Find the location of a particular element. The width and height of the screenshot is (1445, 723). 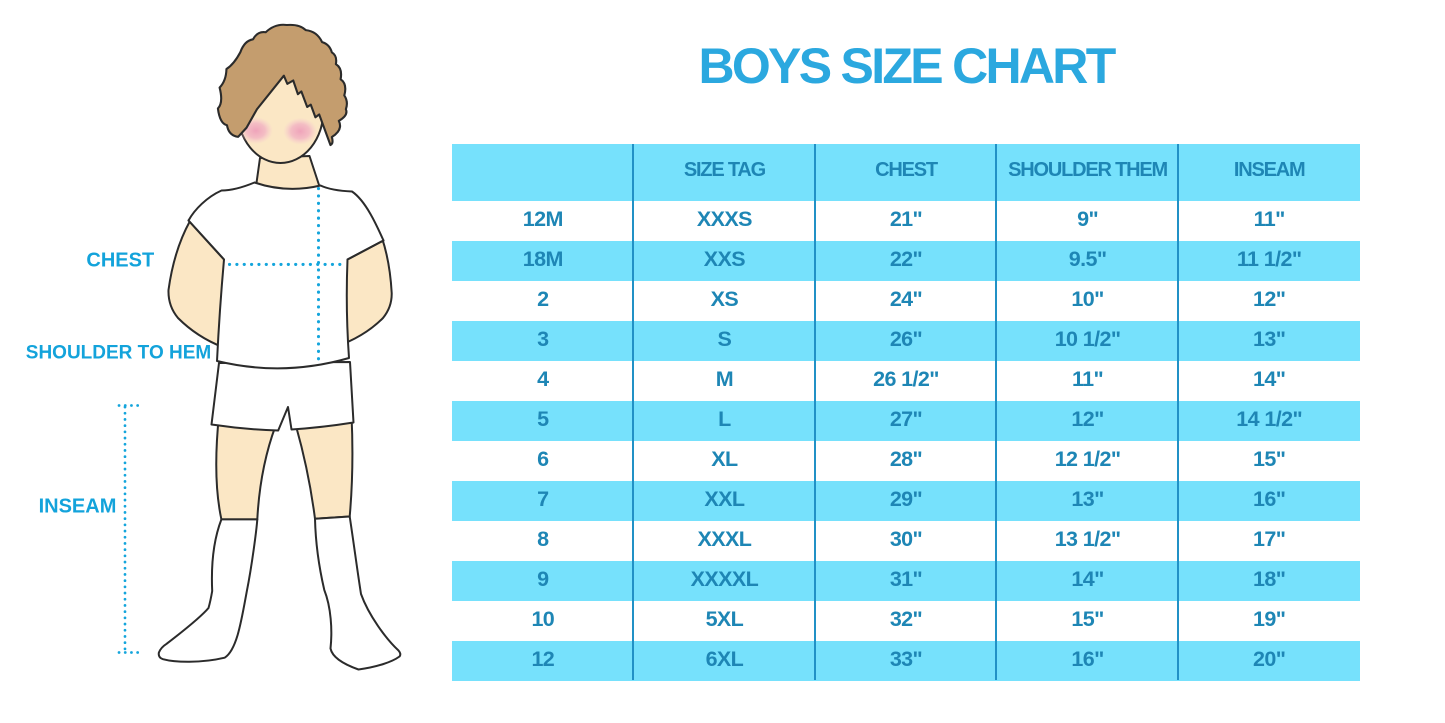

svg-text: SHOULDER TO HEM is located at coordinates (118, 353).